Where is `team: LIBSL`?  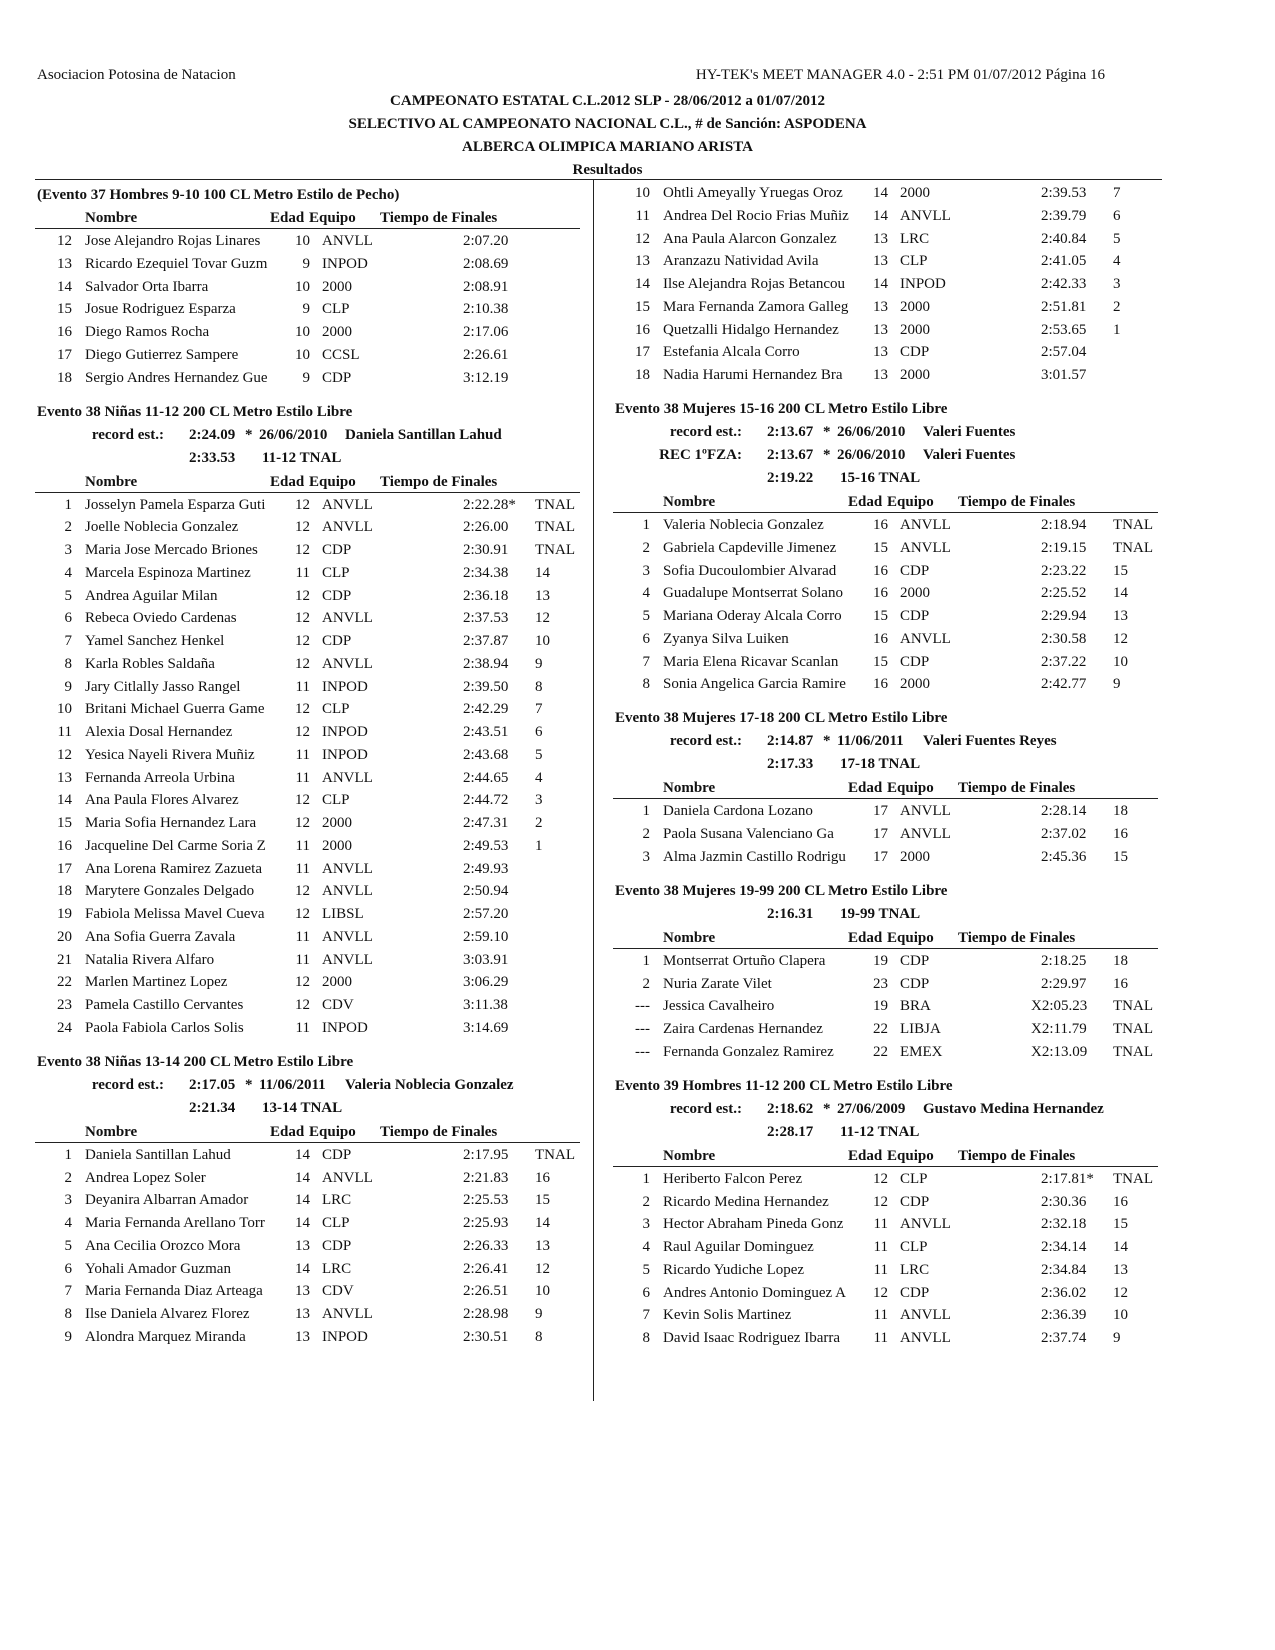 team: LIBSL is located at coordinates (343, 914).